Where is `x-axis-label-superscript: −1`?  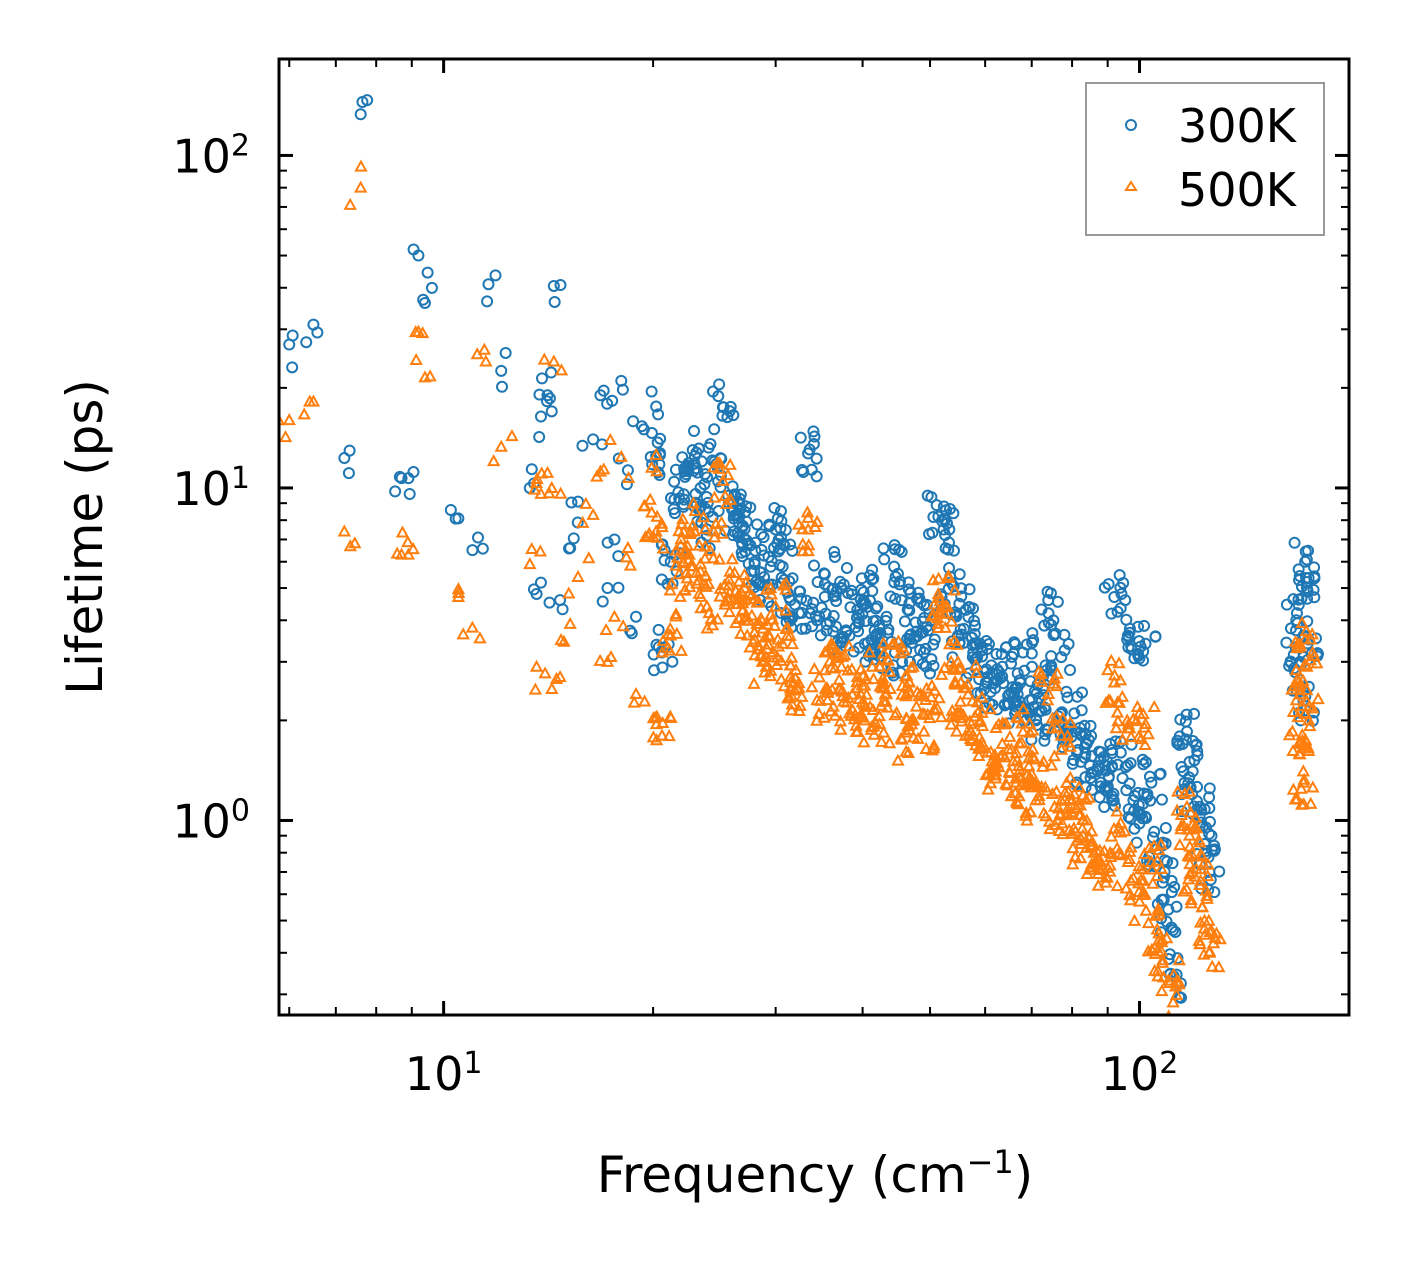 x-axis-label-superscript: −1 is located at coordinates (990, 1162).